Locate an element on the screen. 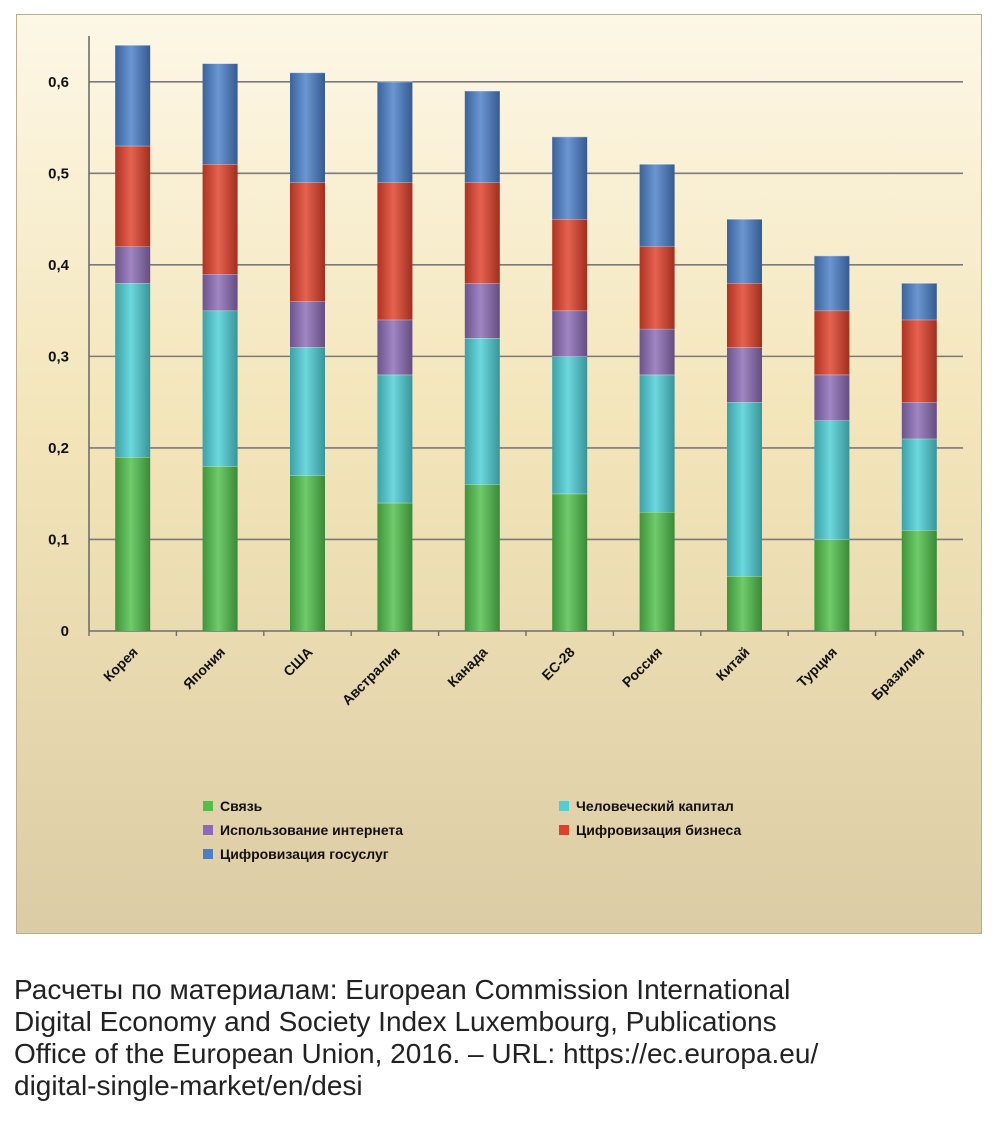 Image resolution: width=1000 pixels, height=1146 pixels. x-tick-label: Австралия is located at coordinates (371, 676).